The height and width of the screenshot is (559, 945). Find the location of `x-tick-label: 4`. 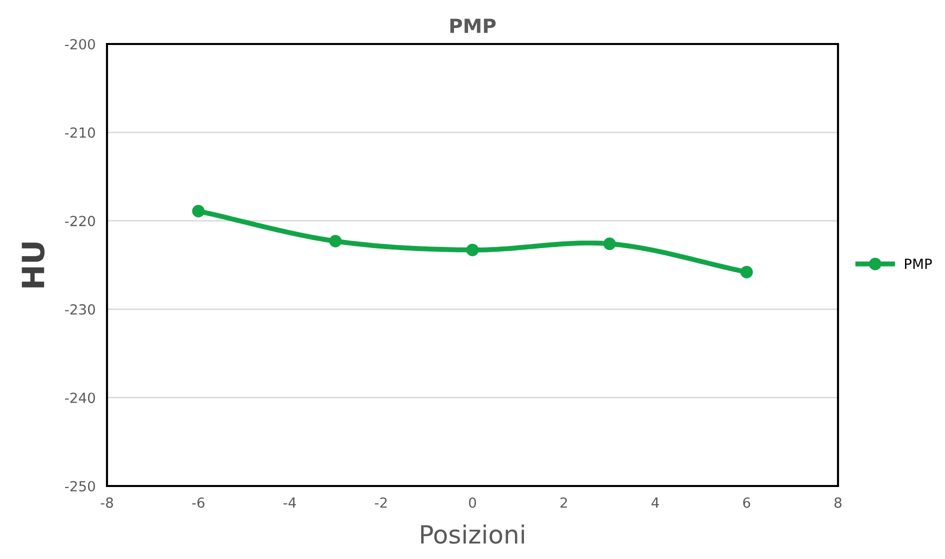

x-tick-label: 4 is located at coordinates (655, 503).